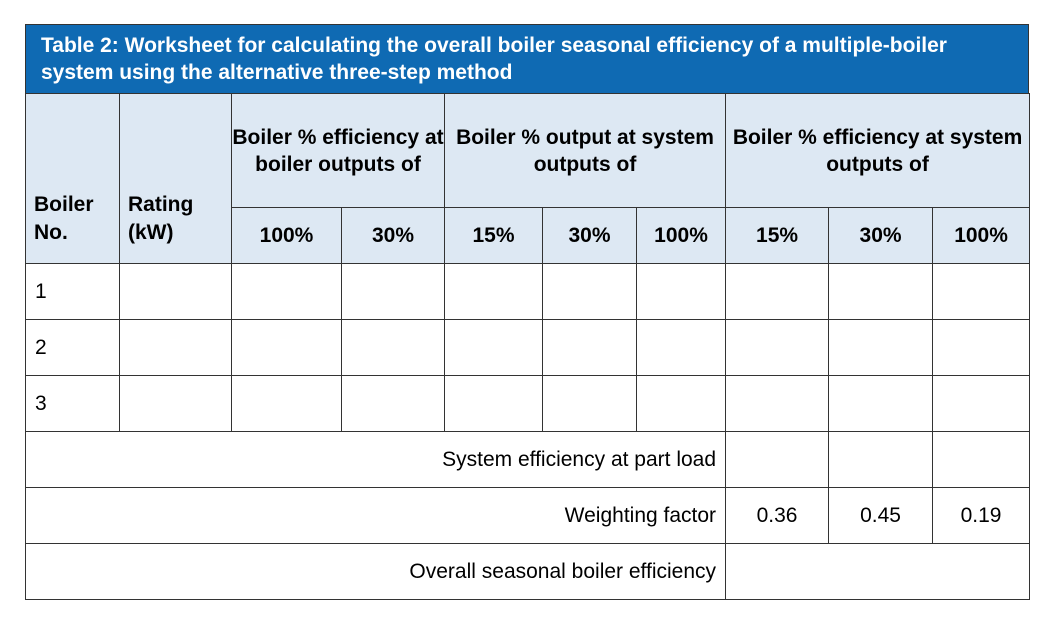 The height and width of the screenshot is (620, 1046). Describe the element at coordinates (777, 235) in the screenshot. I see `header-eff-system-15: 15%` at that location.